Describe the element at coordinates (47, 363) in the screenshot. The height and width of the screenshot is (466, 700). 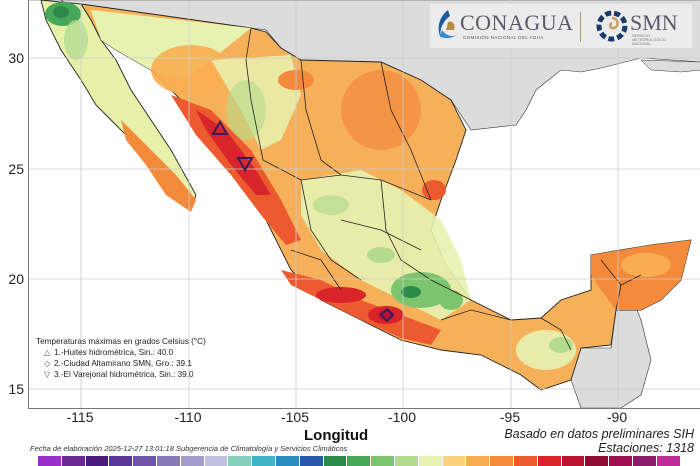
I see `diamond-icon: ◇` at that location.